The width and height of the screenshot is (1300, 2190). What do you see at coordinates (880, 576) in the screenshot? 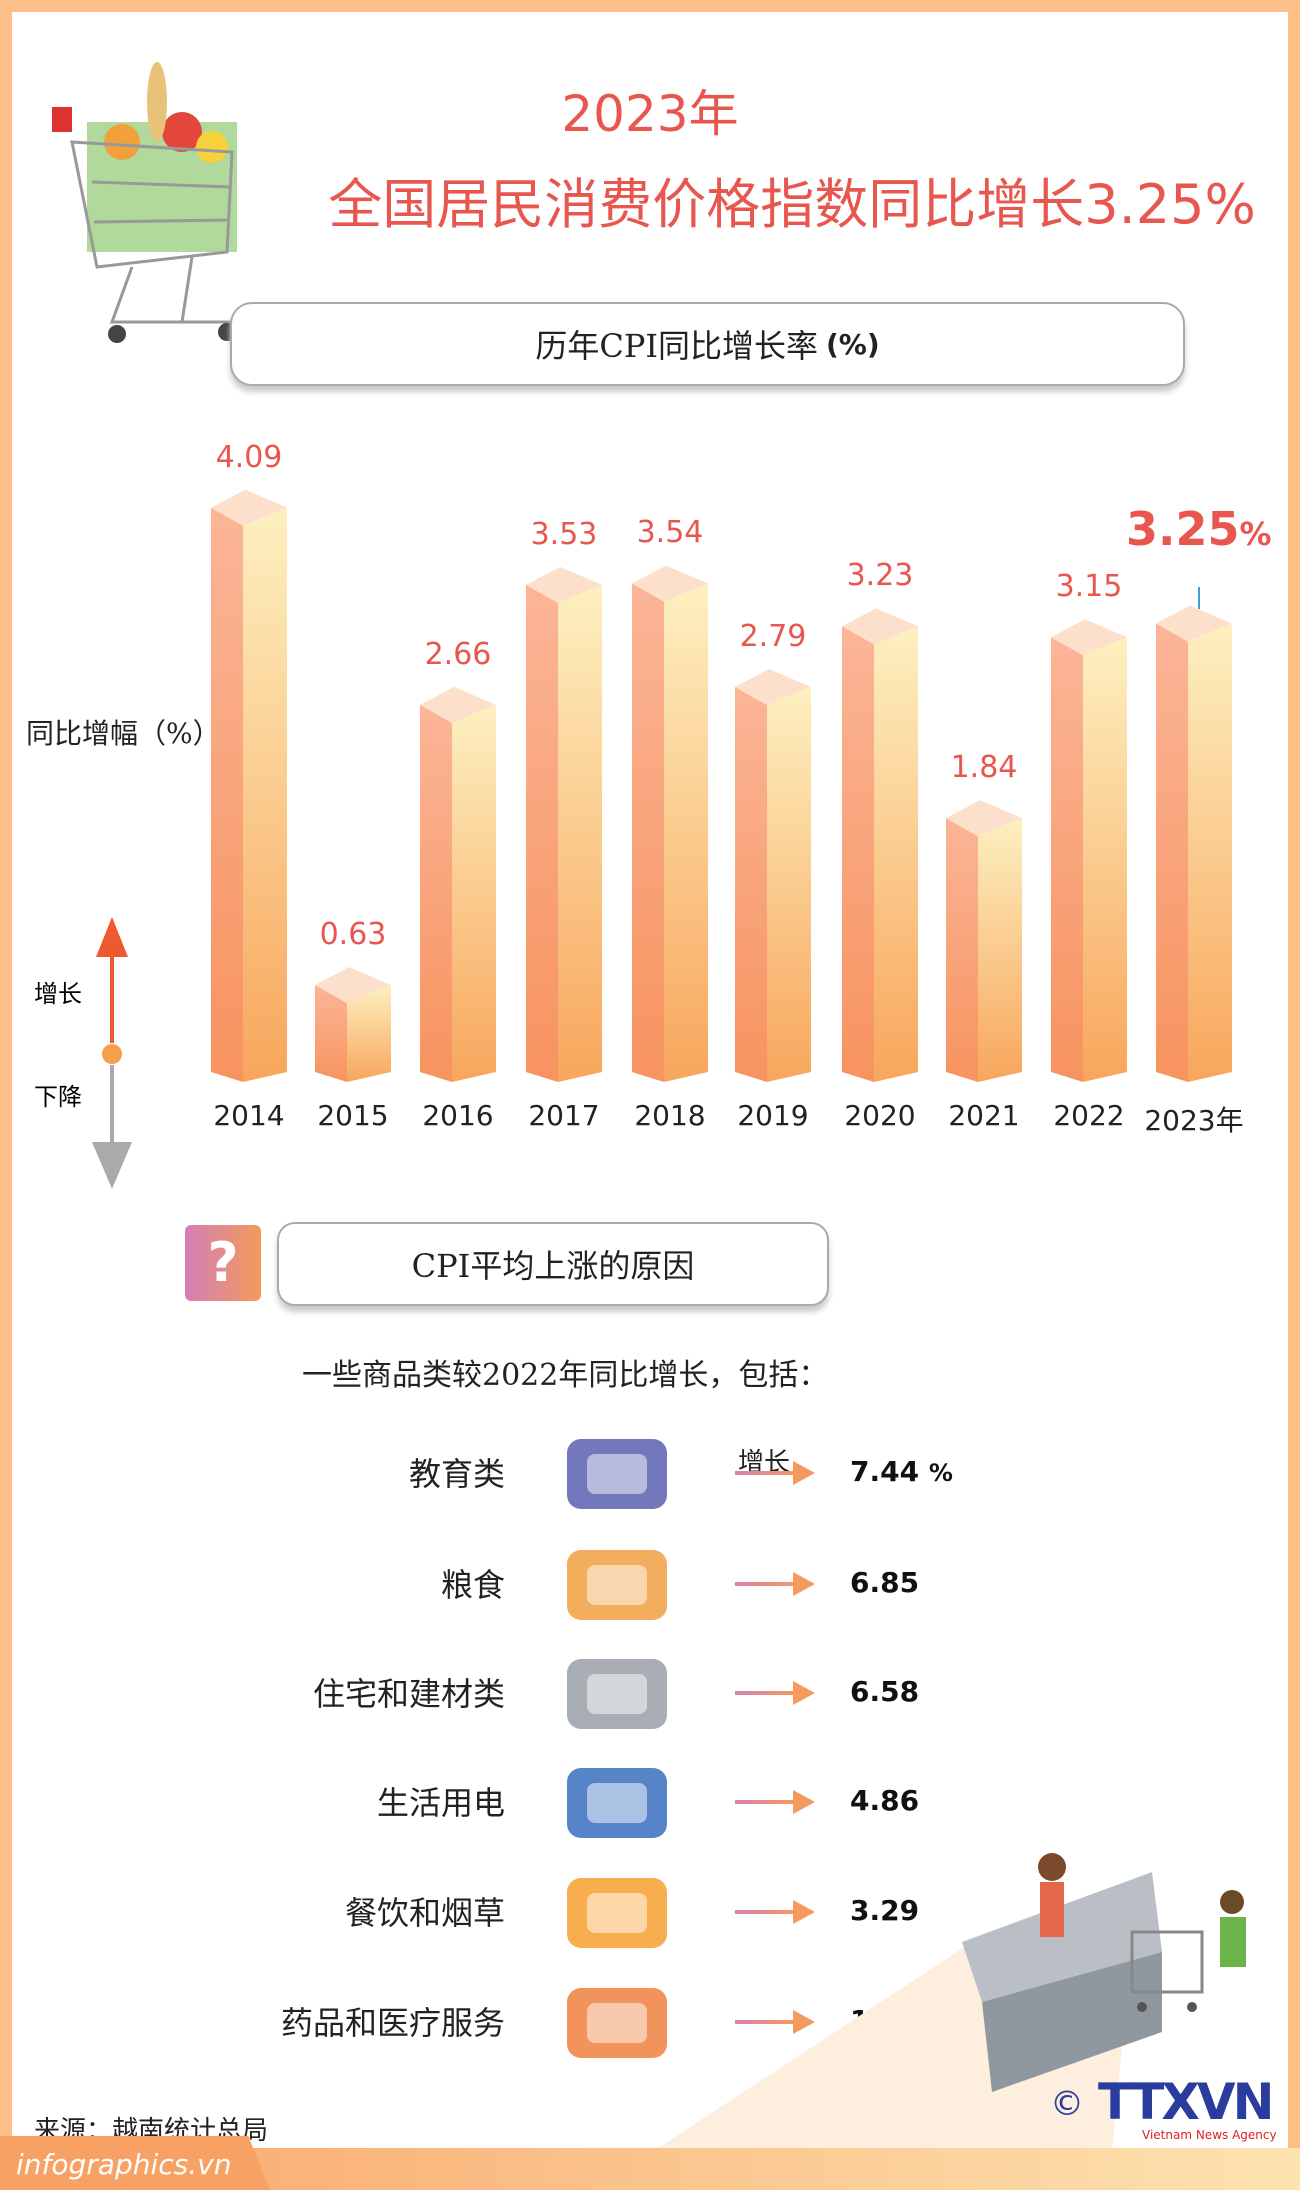
I see `value-label: 3.23` at bounding box center [880, 576].